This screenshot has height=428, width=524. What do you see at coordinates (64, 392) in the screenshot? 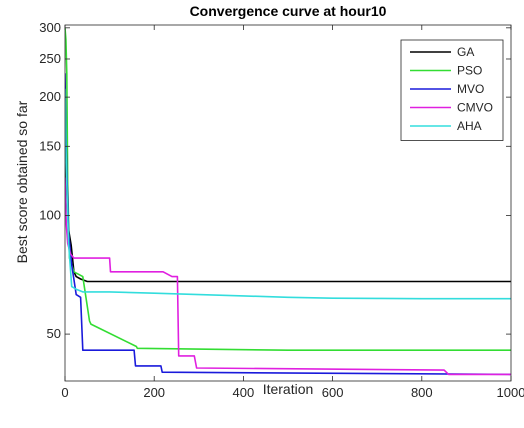
I see `x-tick-label: 0` at bounding box center [64, 392].